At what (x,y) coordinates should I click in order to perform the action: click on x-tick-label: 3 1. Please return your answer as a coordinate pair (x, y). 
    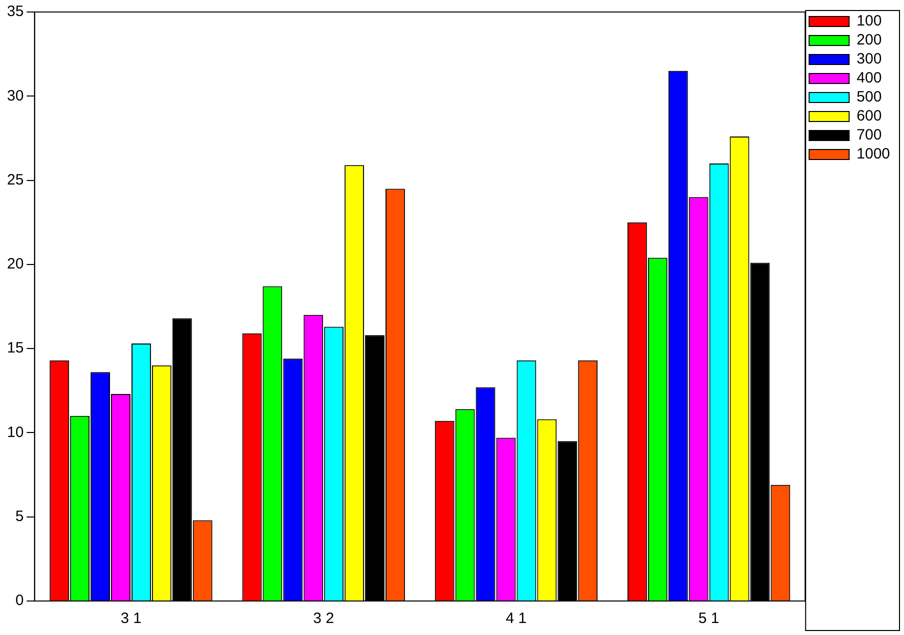
    Looking at the image, I should click on (131, 619).